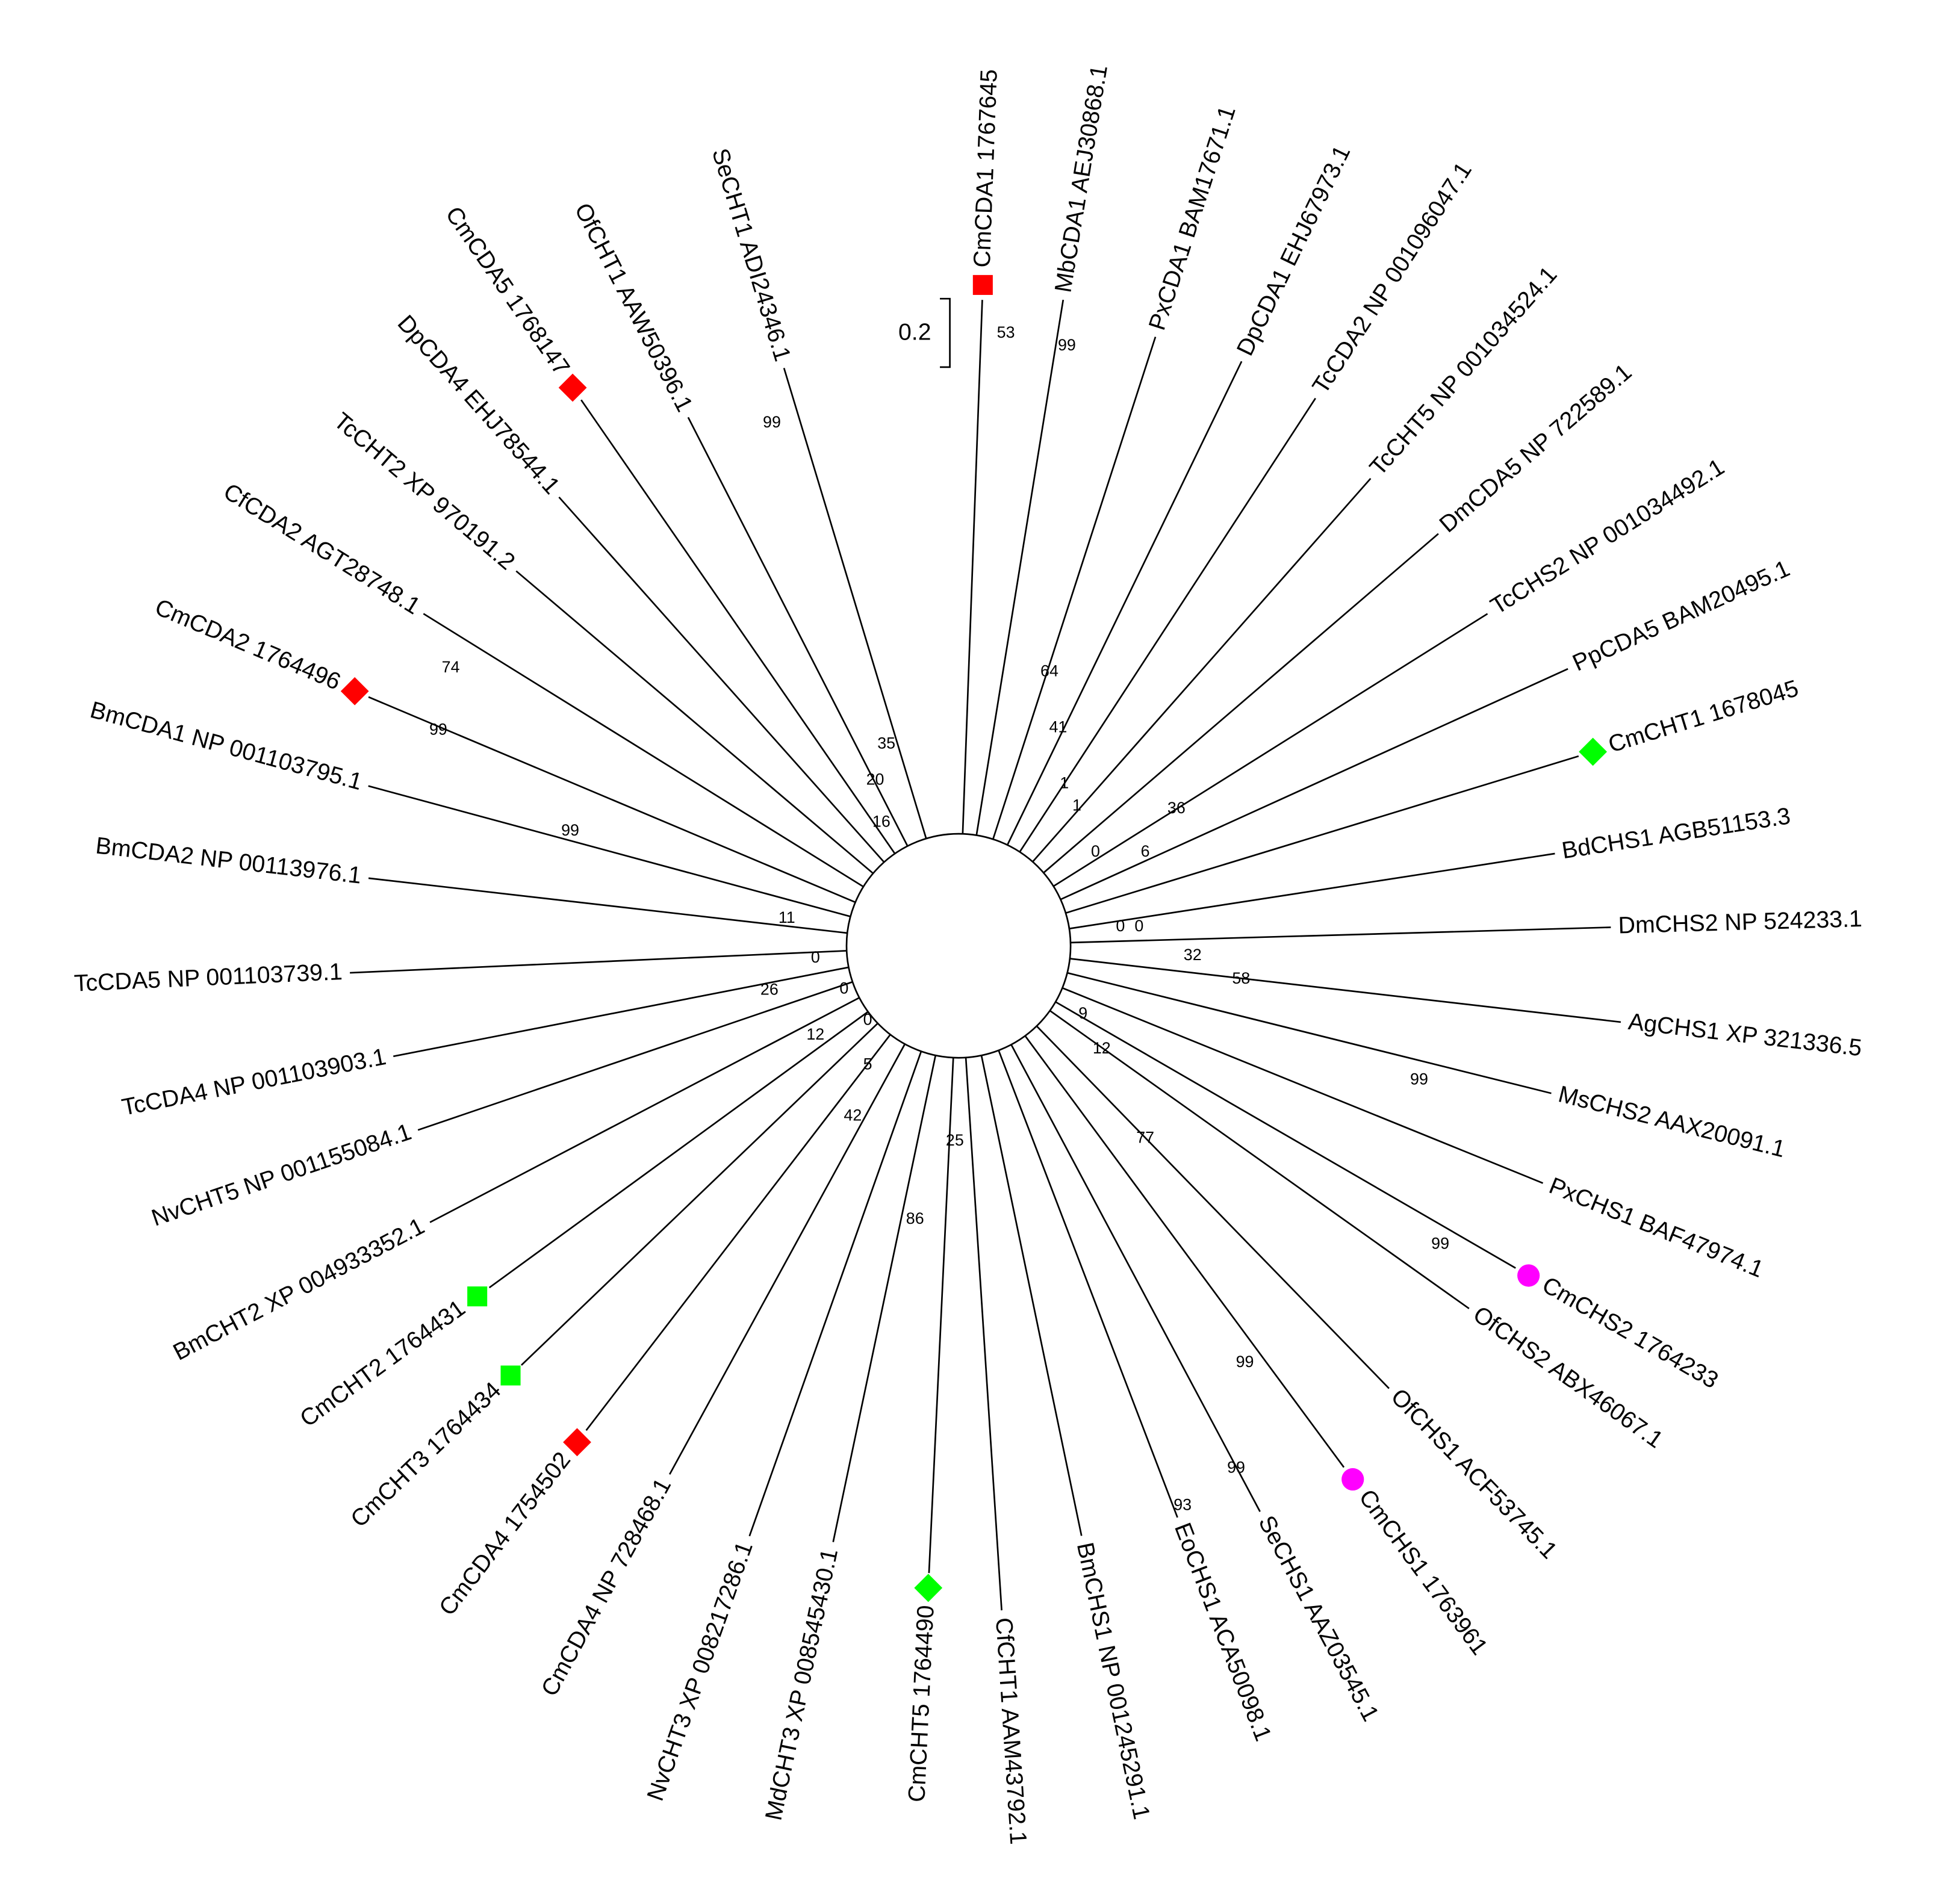 Image resolution: width=1952 pixels, height=1904 pixels. Describe the element at coordinates (867, 1064) in the screenshot. I see `bootstrap-value: 5` at that location.